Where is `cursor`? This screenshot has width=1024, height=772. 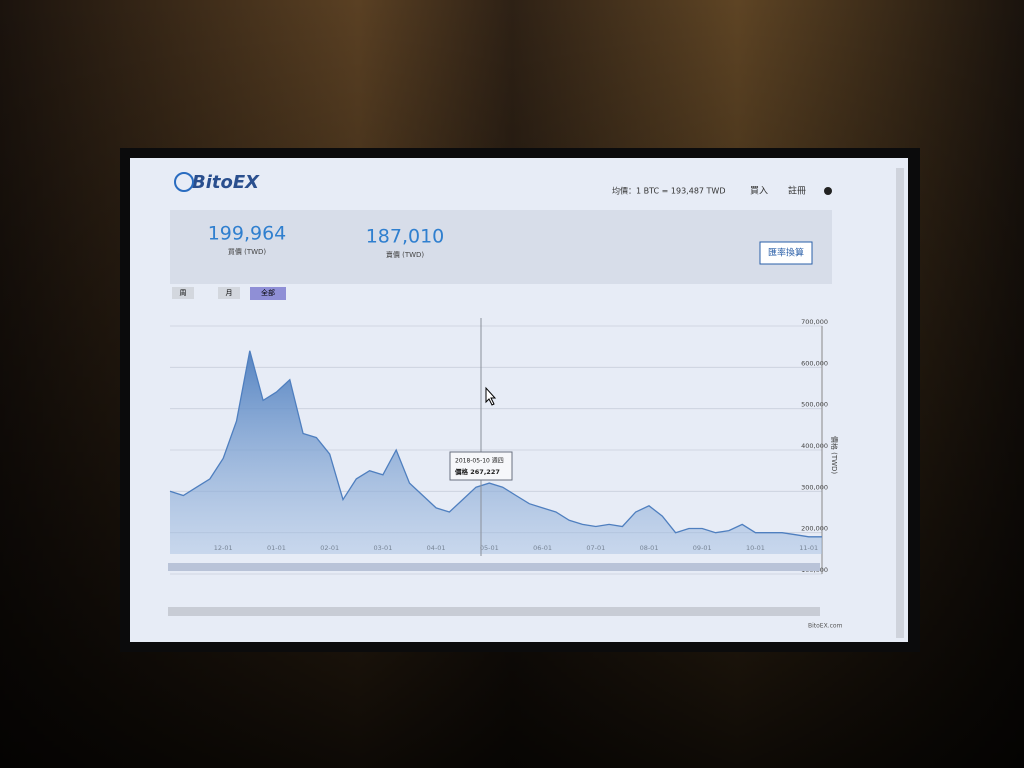
cursor is located at coordinates (491, 396).